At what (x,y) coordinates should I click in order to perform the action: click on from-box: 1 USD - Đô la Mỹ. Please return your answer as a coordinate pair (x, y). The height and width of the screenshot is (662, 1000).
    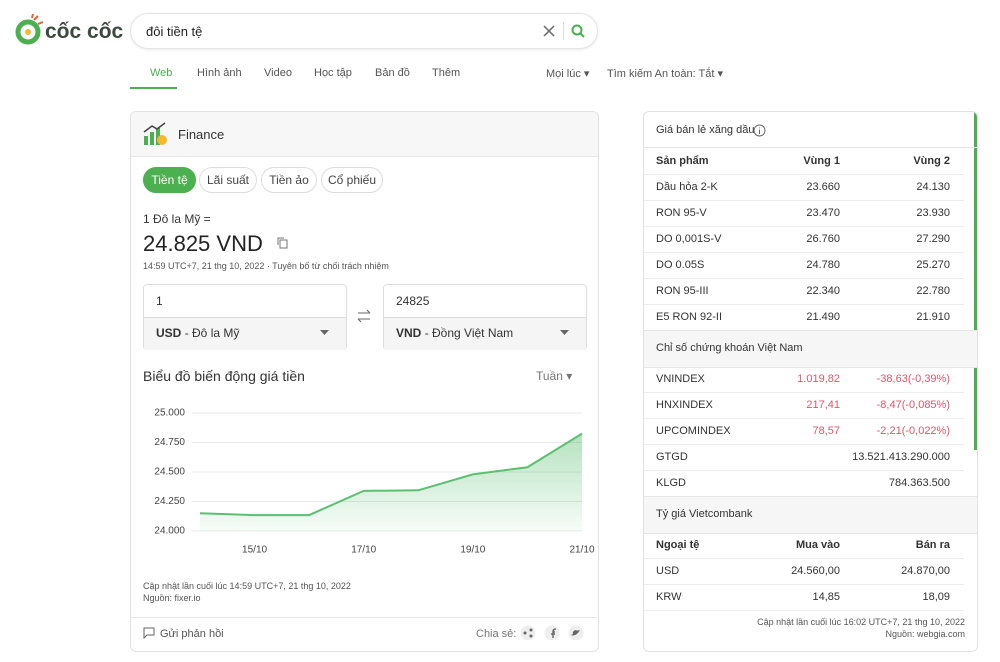
    Looking at the image, I should click on (245, 317).